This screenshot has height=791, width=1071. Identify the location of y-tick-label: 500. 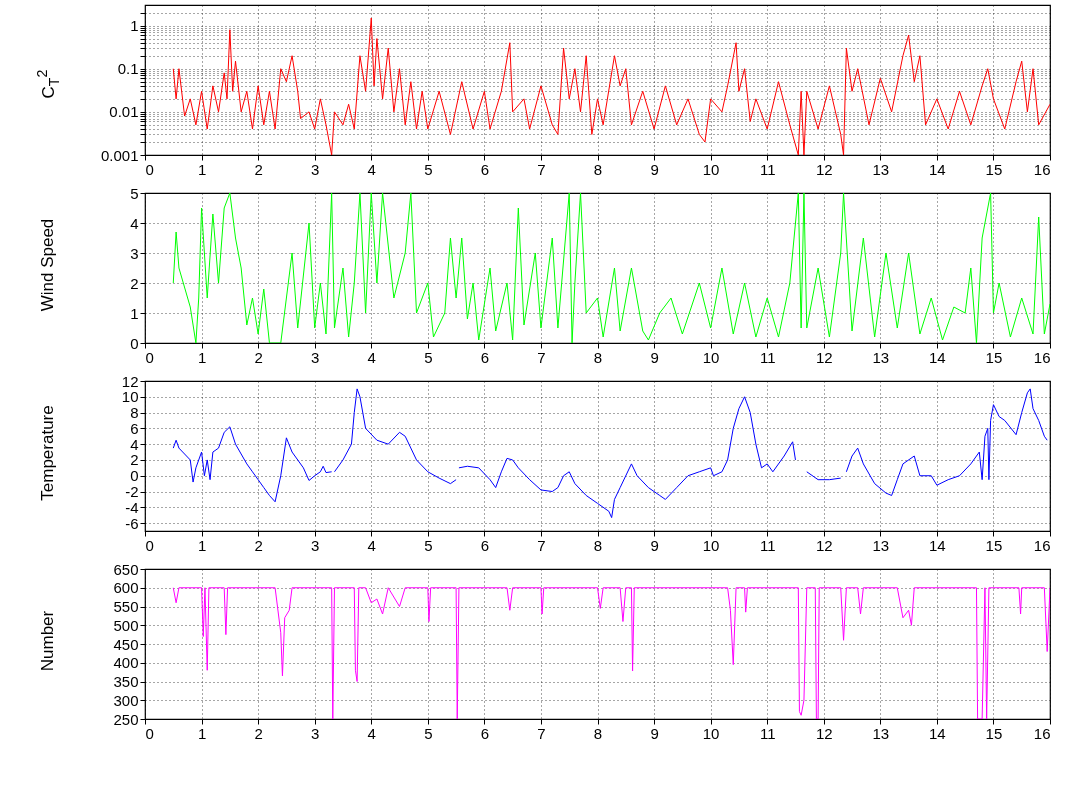
(126, 625).